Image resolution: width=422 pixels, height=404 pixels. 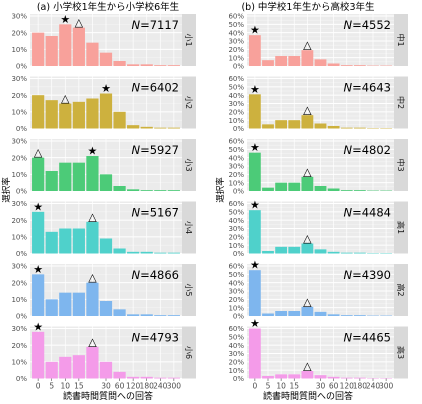 What do you see at coordinates (188, 352) in the screenshot?
I see `facet-label: 小6` at bounding box center [188, 352].